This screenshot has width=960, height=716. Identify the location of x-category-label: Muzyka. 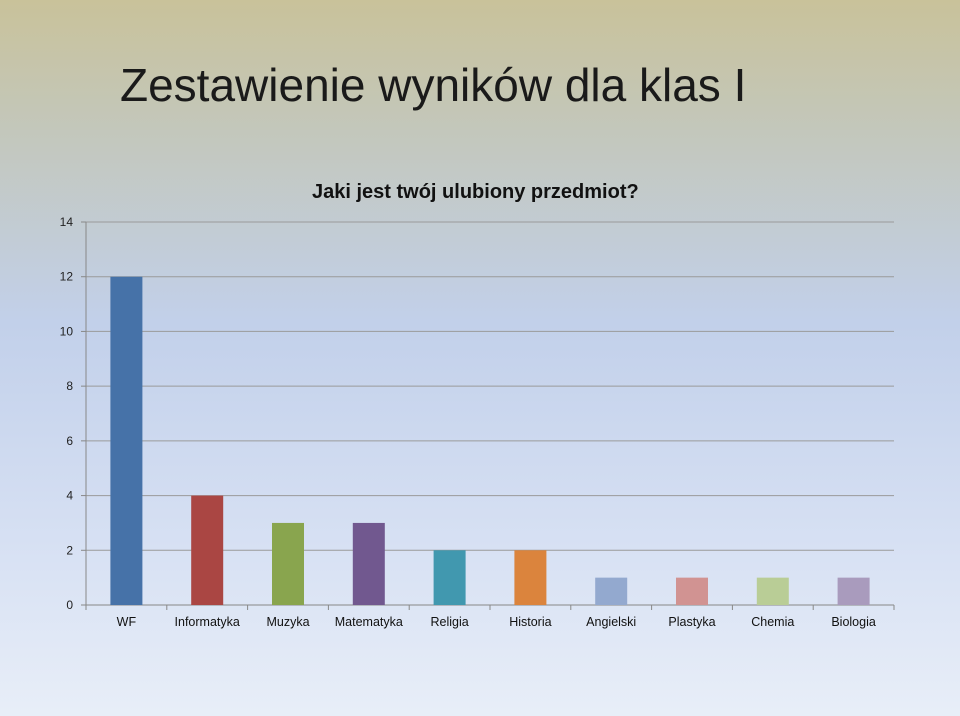
(287, 622).